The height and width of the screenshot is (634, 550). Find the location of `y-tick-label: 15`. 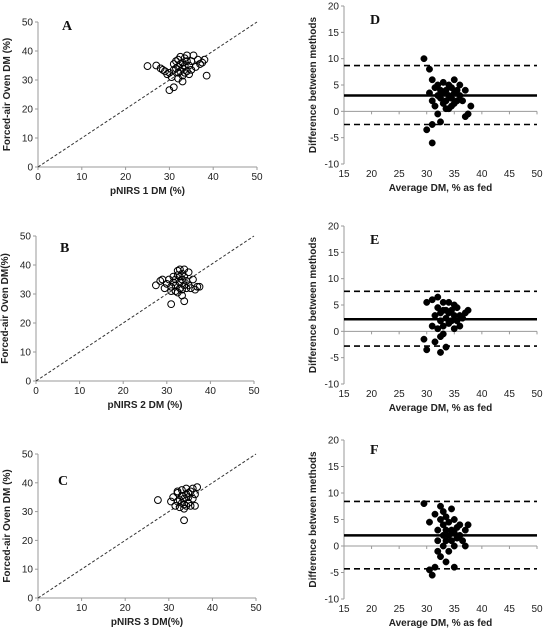

y-tick-label: 15 is located at coordinates (334, 33).